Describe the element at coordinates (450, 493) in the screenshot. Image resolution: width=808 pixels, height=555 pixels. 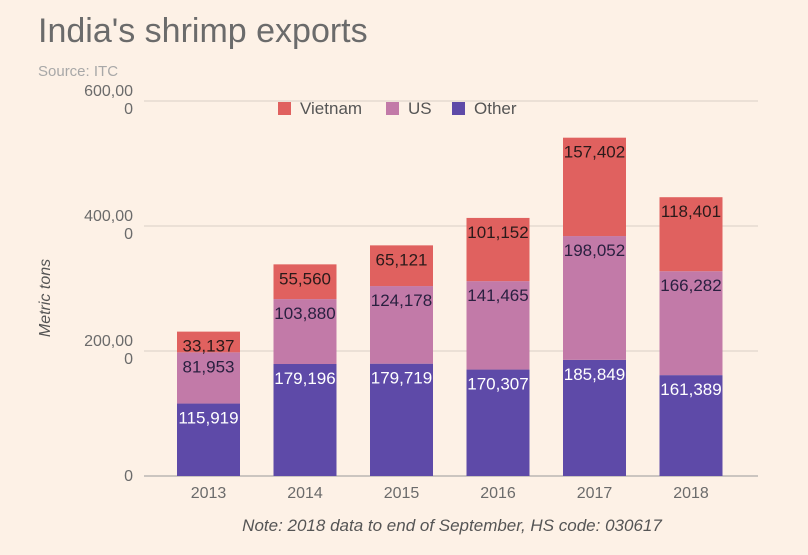
I see `x-axis-ticks: 2013 2014 2015 2016 2017 2018` at that location.